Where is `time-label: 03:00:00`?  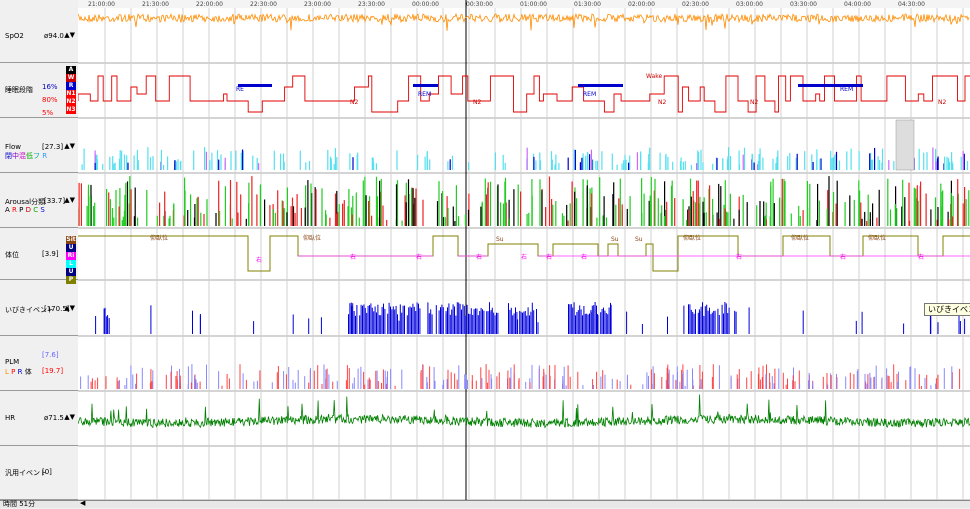 time-label: 03:00:00 is located at coordinates (749, 4).